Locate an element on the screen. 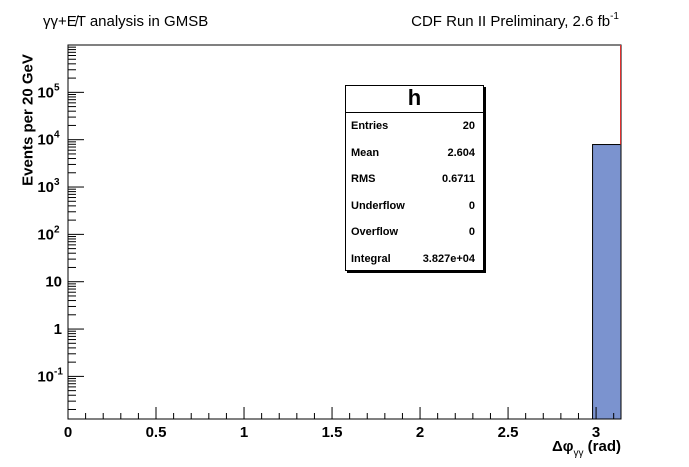  stats-row: Mean 2.604 is located at coordinates (414, 153).